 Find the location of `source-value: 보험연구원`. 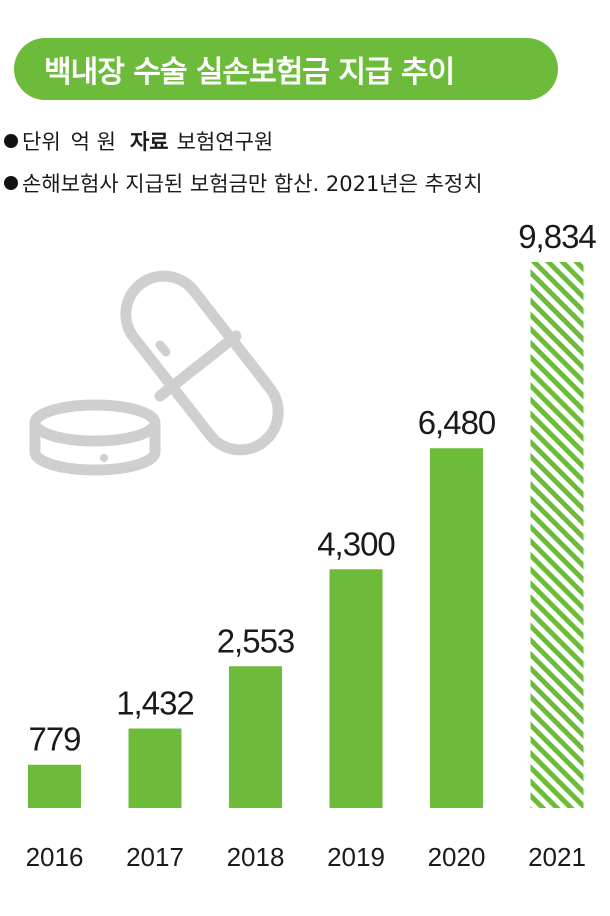

source-value: 보험연구원 is located at coordinates (225, 142).